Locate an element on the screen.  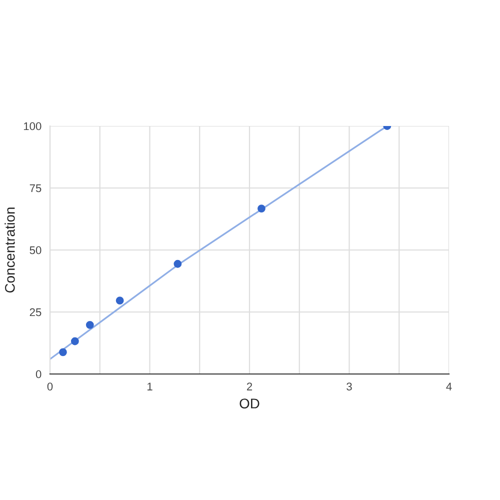
y-tick-label: 100 is located at coordinates (33, 126).